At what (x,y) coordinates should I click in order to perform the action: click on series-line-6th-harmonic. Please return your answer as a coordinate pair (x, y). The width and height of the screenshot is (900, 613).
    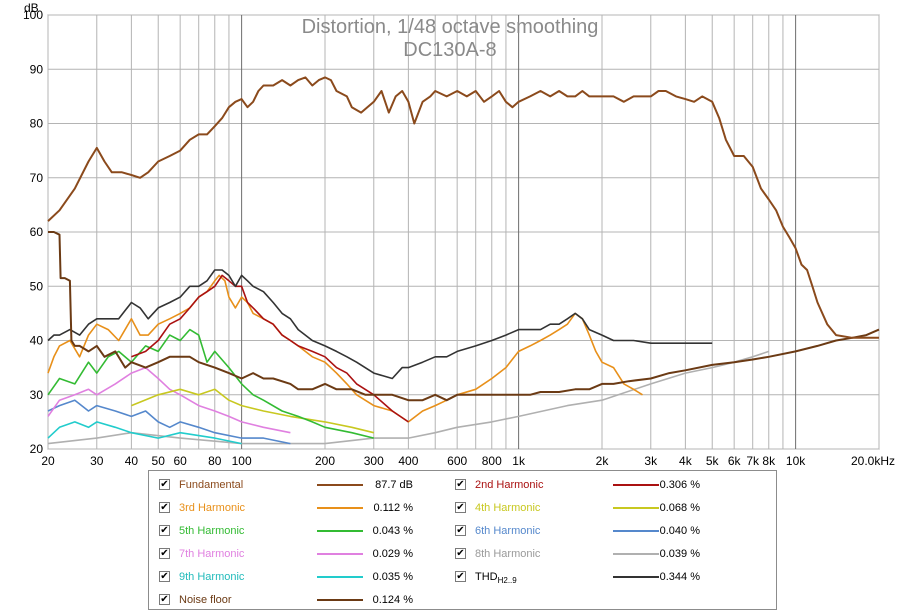
    Looking at the image, I should click on (169, 422).